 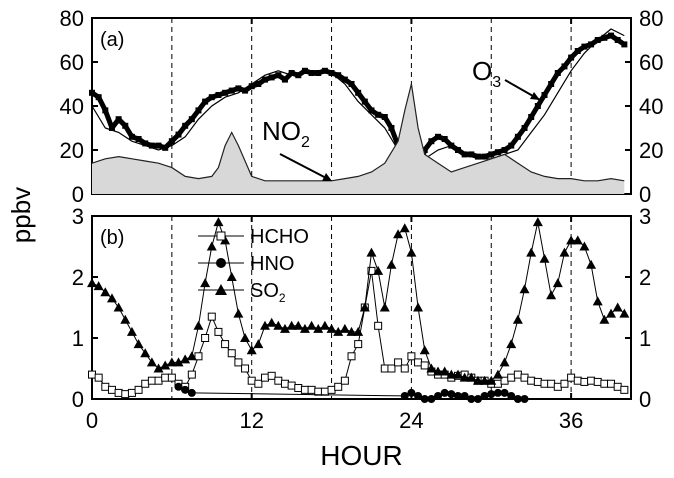 What do you see at coordinates (221, 236) in the screenshot?
I see `legend-marker-HCHO` at bounding box center [221, 236].